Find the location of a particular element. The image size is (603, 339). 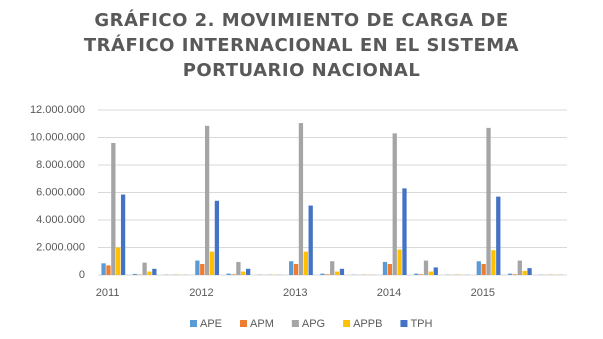

legend-label: APPB is located at coordinates (367, 324).